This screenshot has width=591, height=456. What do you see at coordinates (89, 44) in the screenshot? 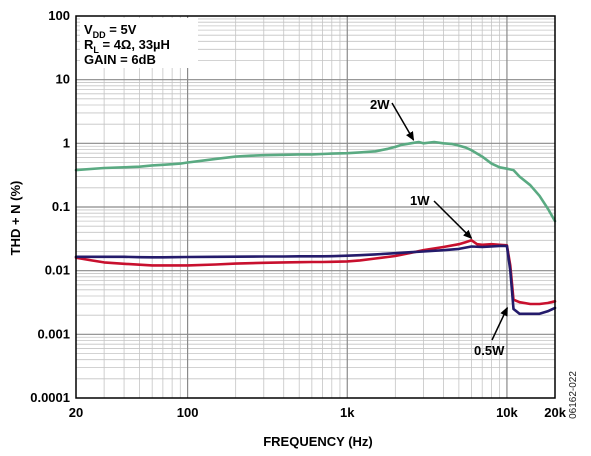
I see `rl-symbol: R` at bounding box center [89, 44].